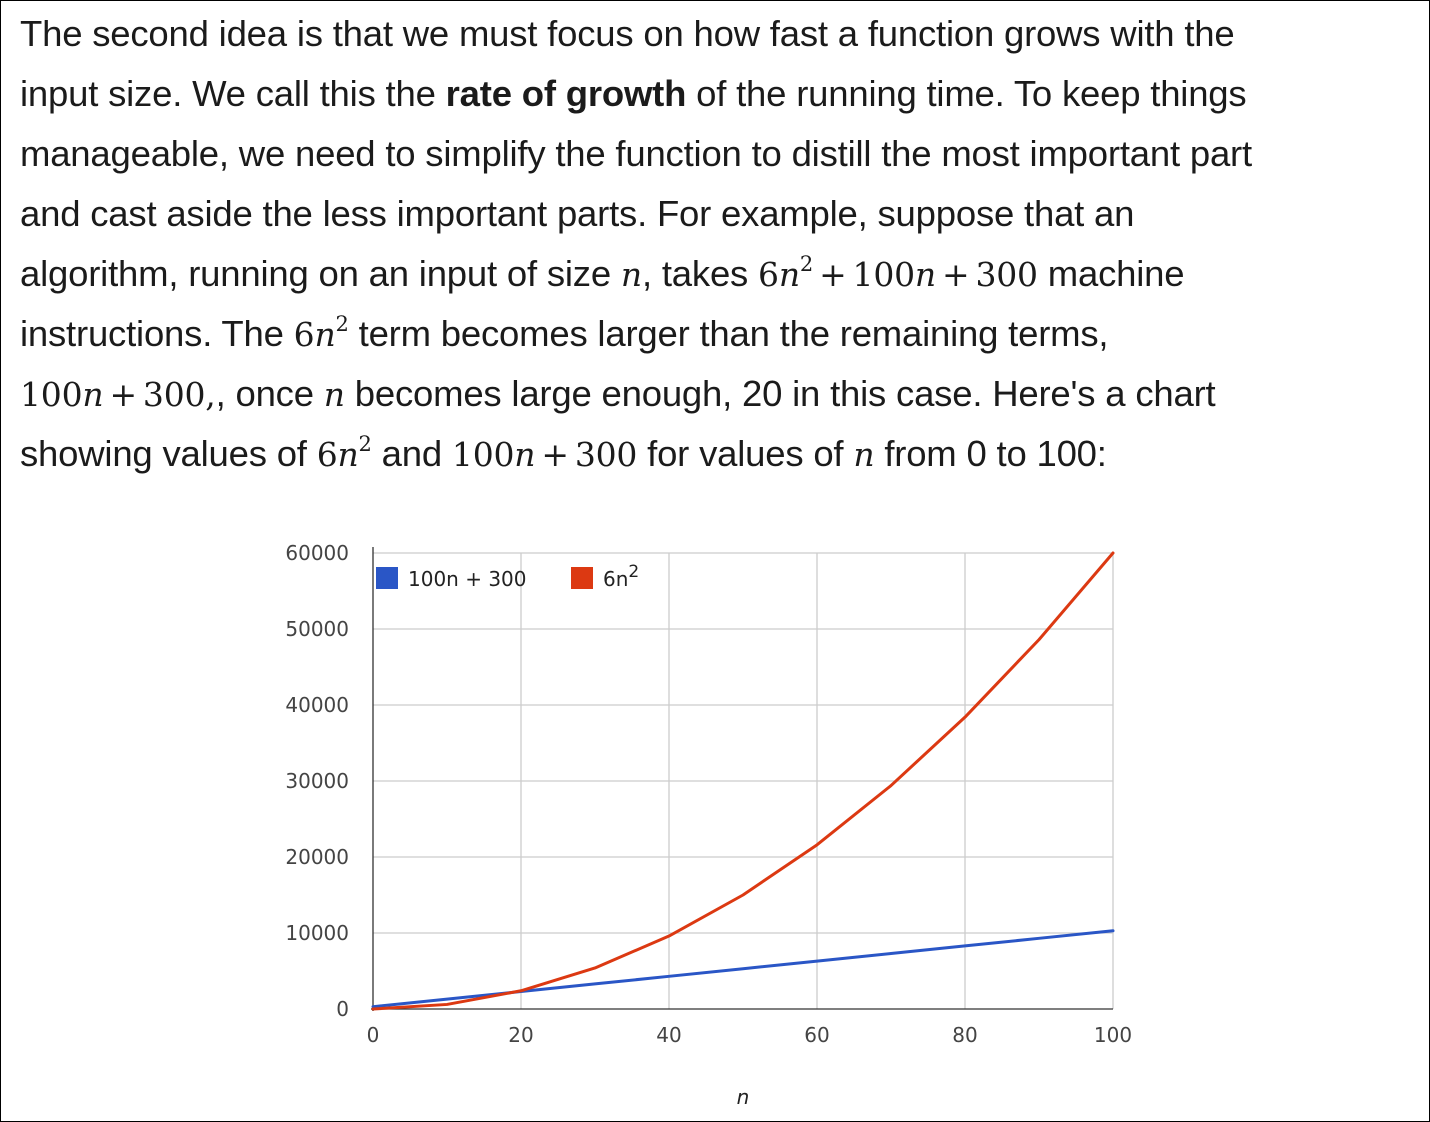  Describe the element at coordinates (467, 579) in the screenshot. I see `legend-label-1: 100n + 300` at that location.